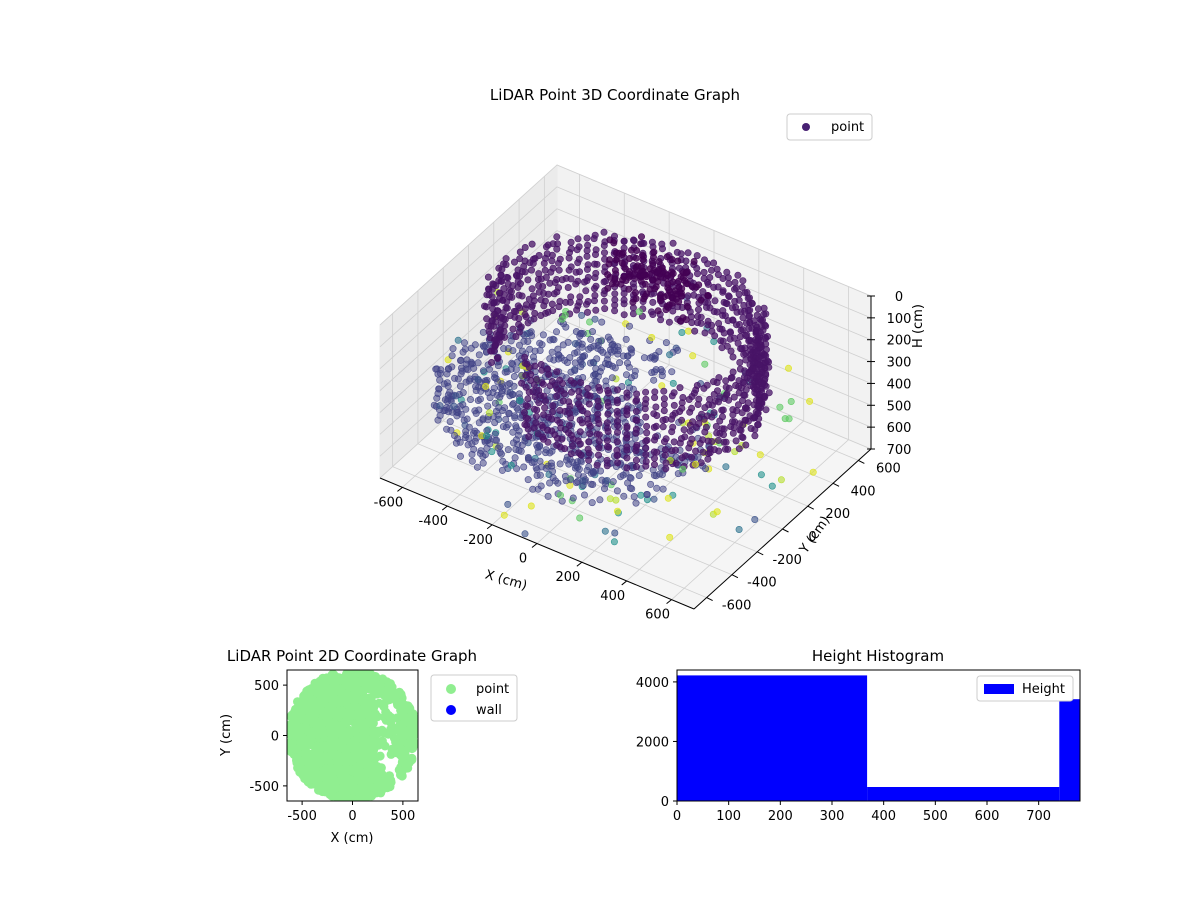  Describe the element at coordinates (918, 326) in the screenshot. I see `chart-3d-zlabel: H (cm)` at that location.